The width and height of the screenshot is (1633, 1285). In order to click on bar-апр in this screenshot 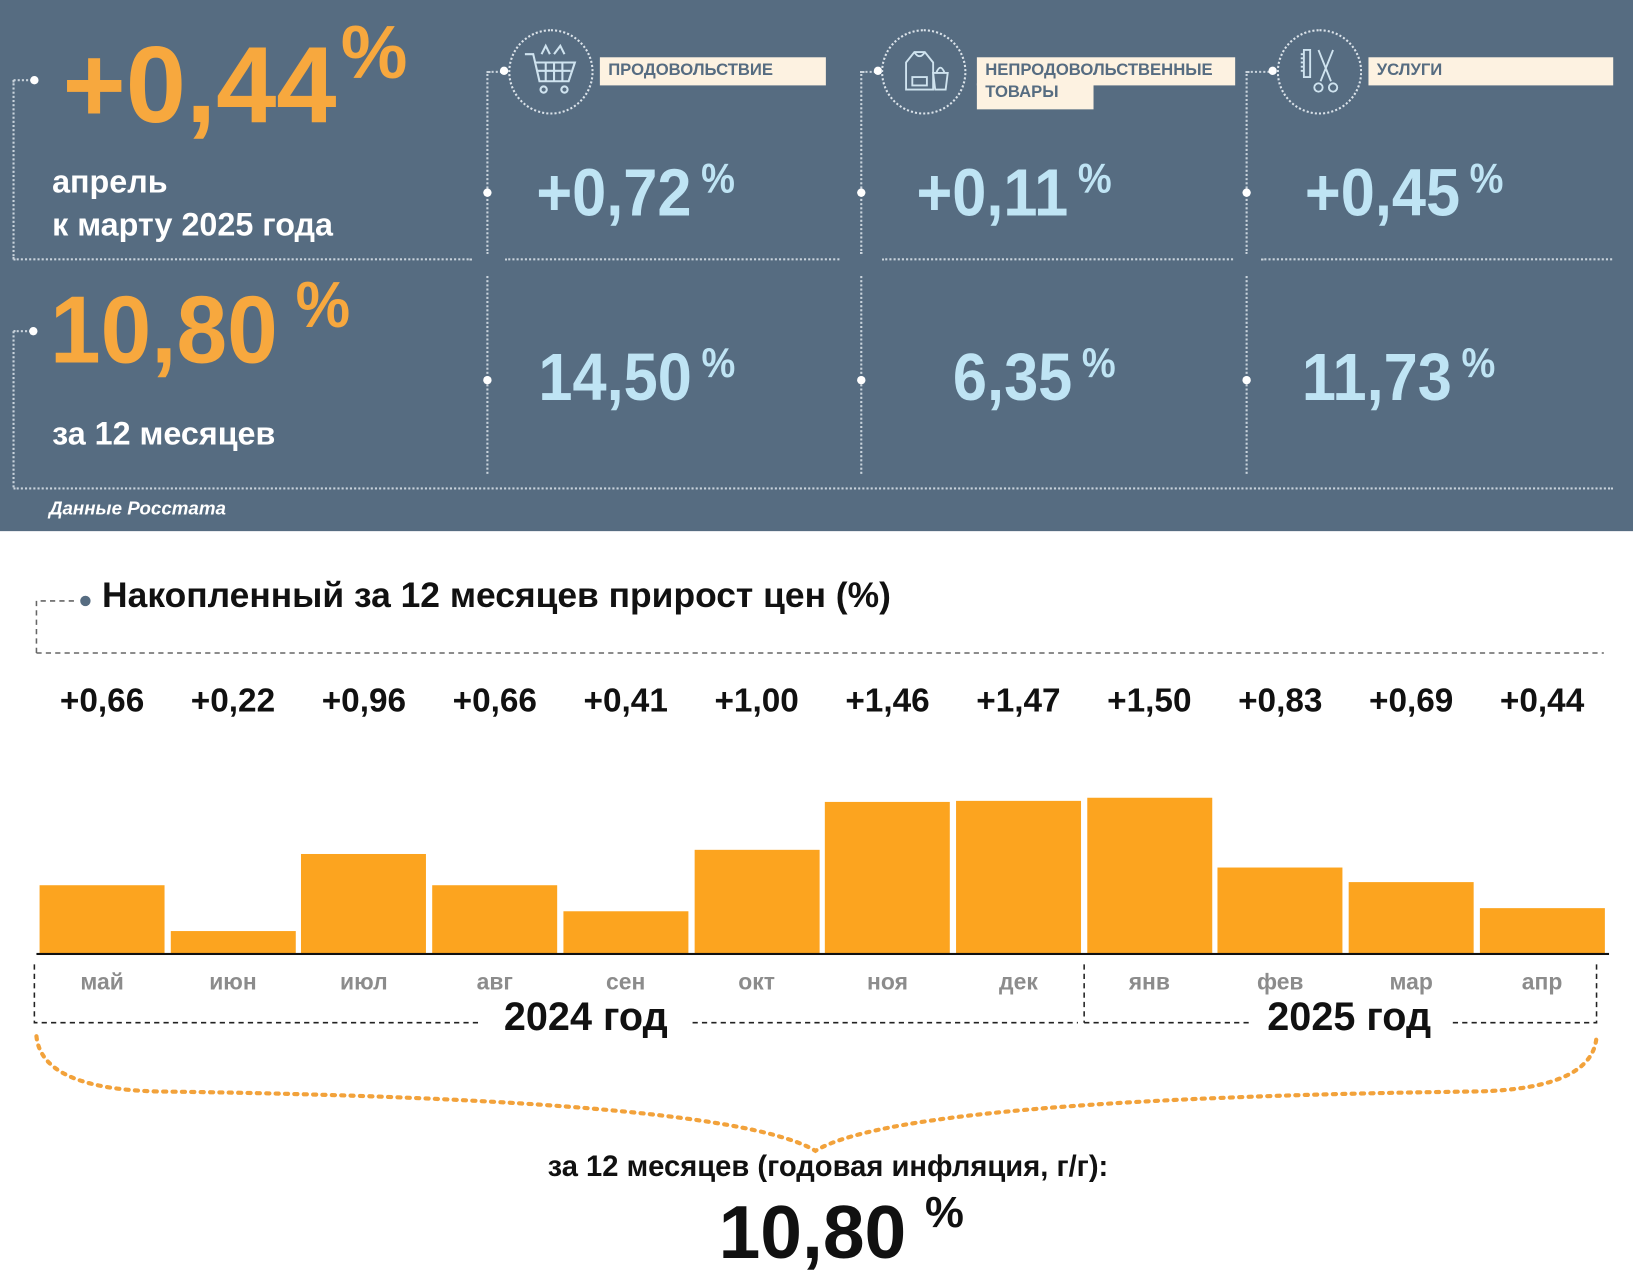, I will do `click(1542, 931)`.